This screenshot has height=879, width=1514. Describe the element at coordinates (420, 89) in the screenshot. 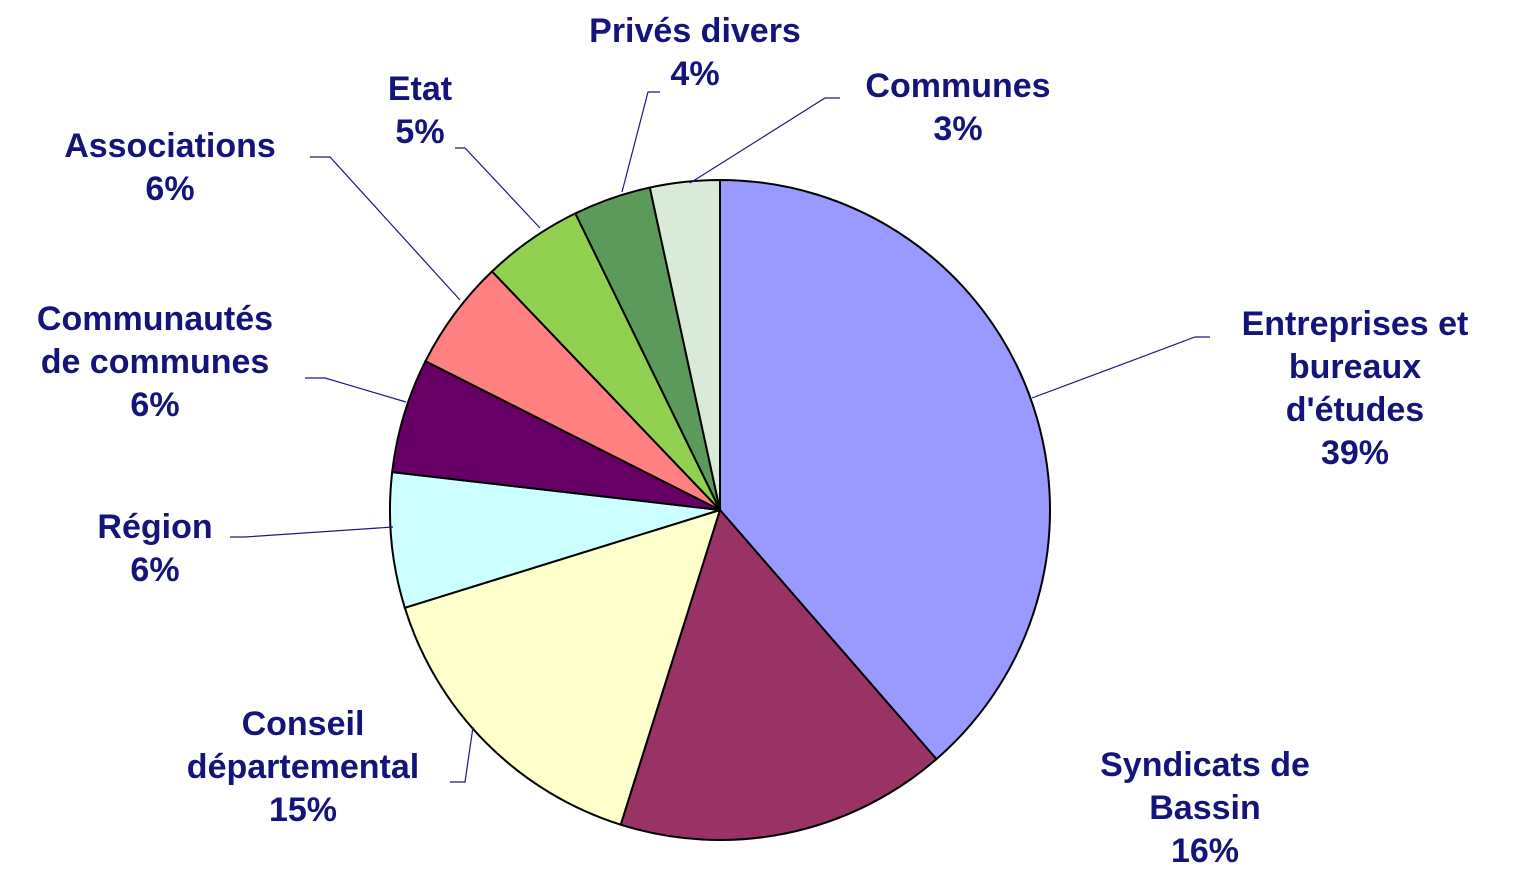

I see `slice-label-line: Etat` at that location.